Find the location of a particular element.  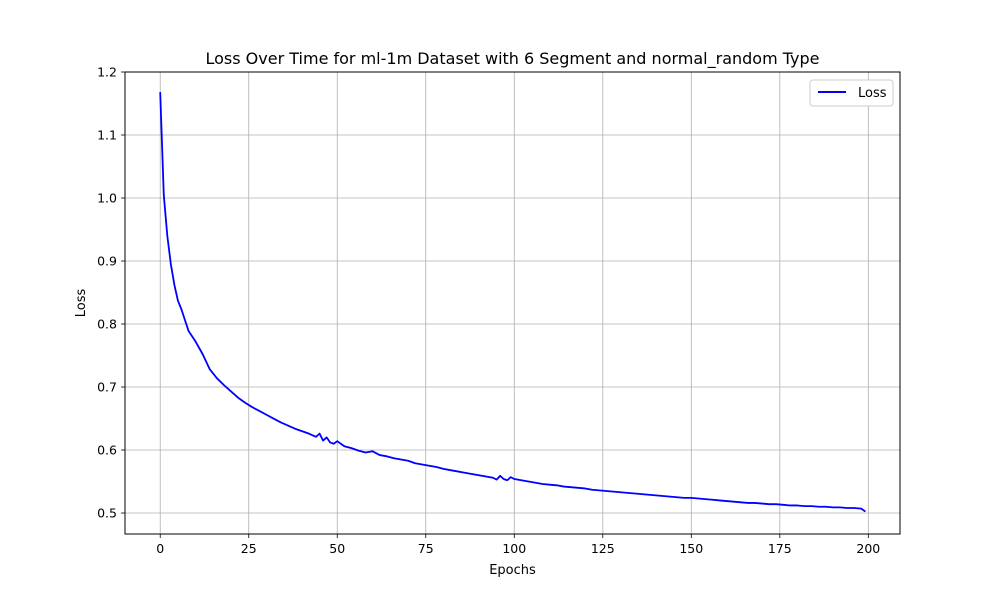

x-axis-label: Epochs is located at coordinates (512, 570).